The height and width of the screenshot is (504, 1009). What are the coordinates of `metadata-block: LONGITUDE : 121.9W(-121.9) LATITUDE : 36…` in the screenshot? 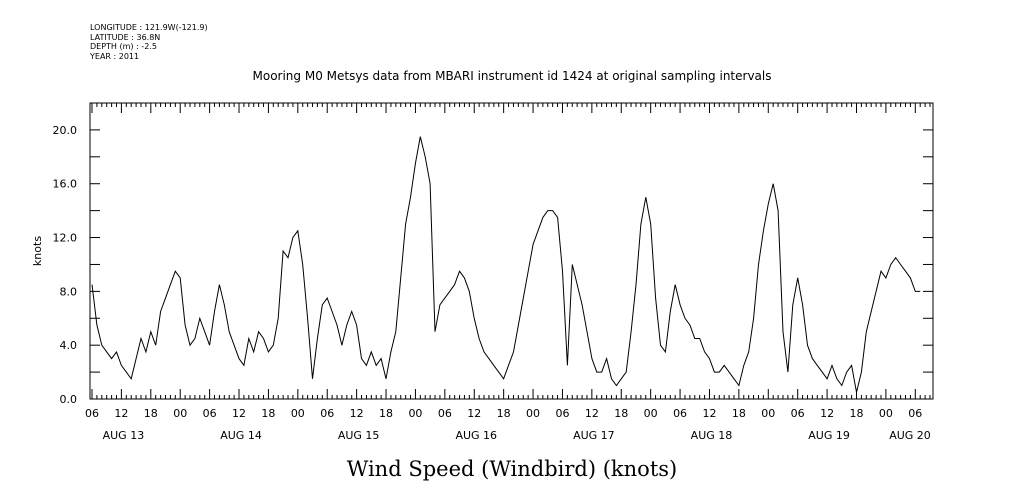 It's located at (149, 42).